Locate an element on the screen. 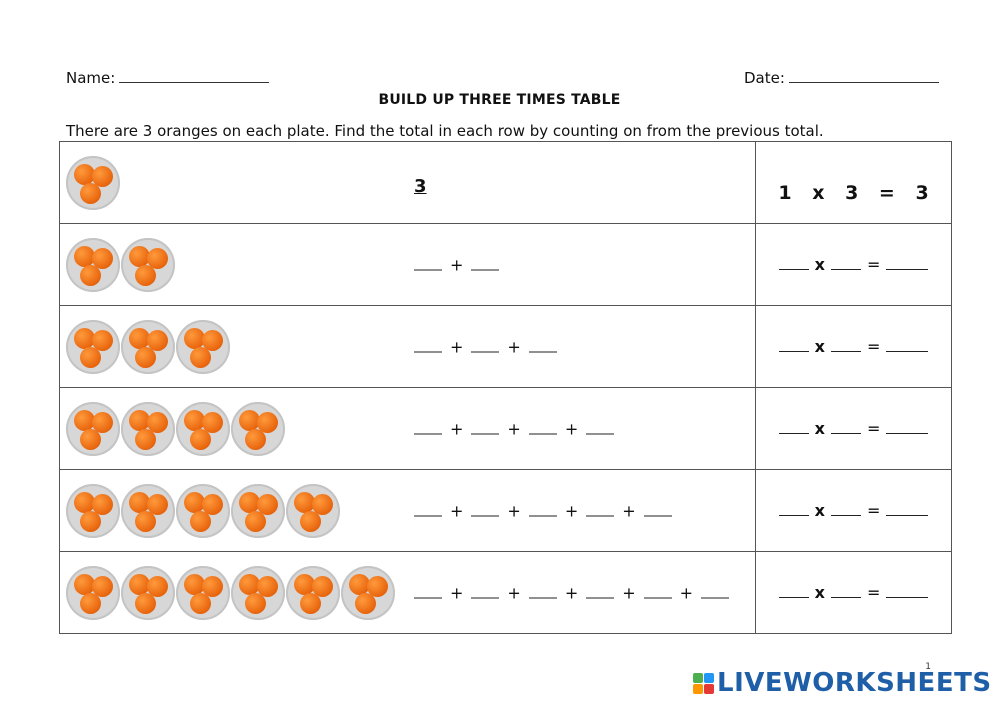  table-row: + + + x = is located at coordinates (505, 428).